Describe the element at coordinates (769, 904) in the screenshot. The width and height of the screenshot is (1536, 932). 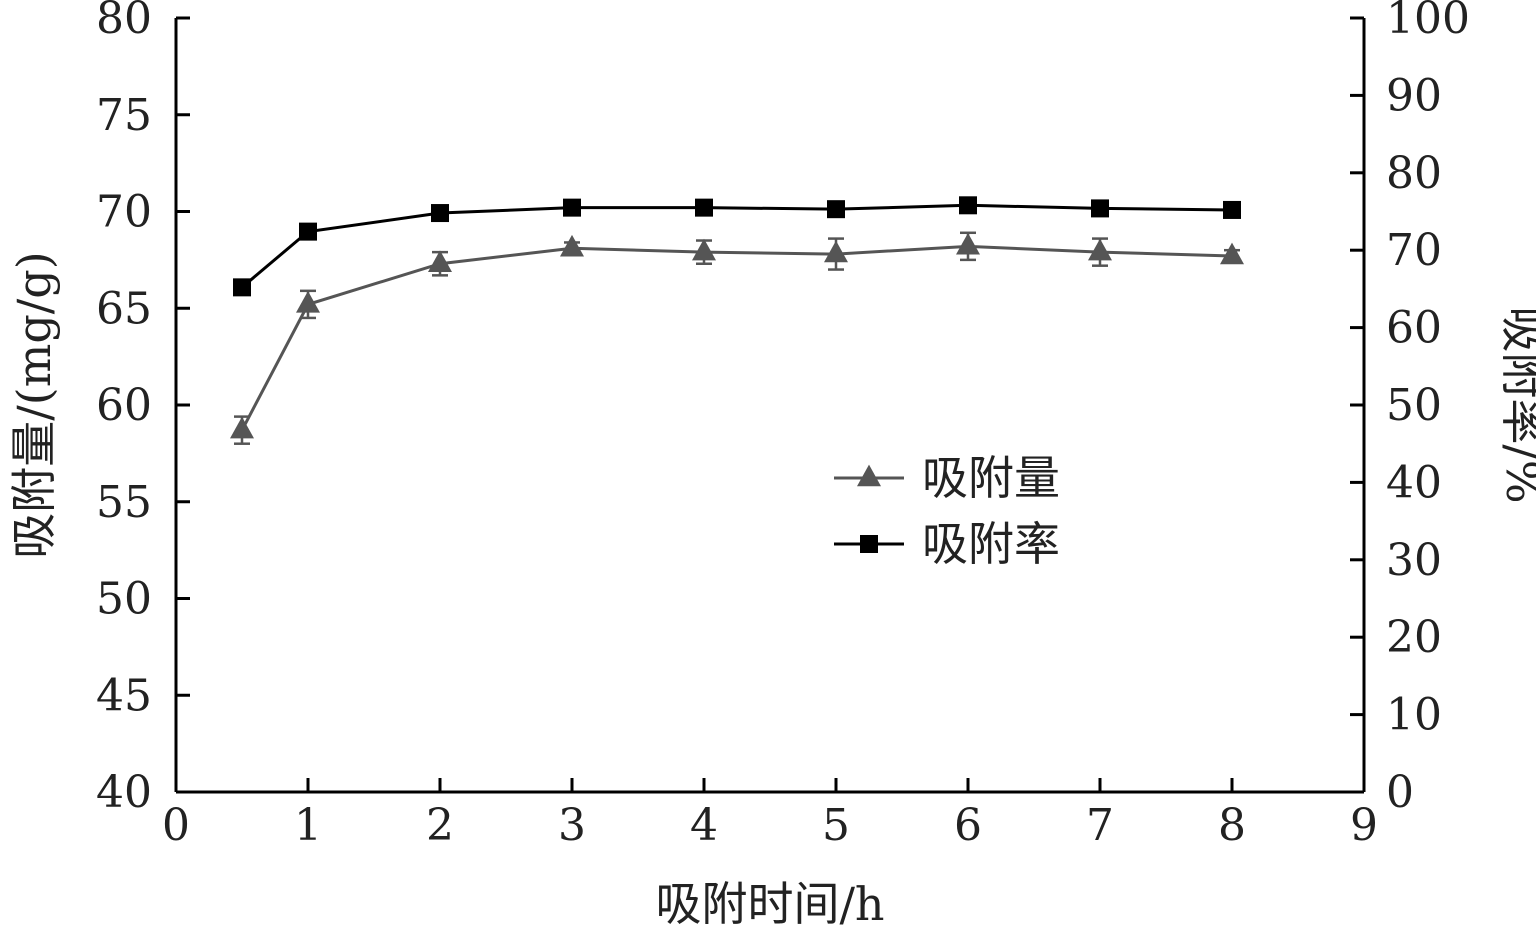
I see `x-axis-title: 吸附时间/h` at that location.